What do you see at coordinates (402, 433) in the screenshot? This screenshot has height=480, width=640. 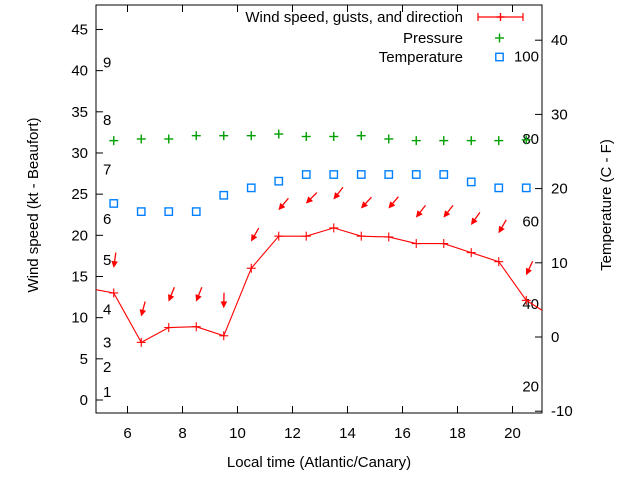 I see `x-tick-label: 16` at bounding box center [402, 433].